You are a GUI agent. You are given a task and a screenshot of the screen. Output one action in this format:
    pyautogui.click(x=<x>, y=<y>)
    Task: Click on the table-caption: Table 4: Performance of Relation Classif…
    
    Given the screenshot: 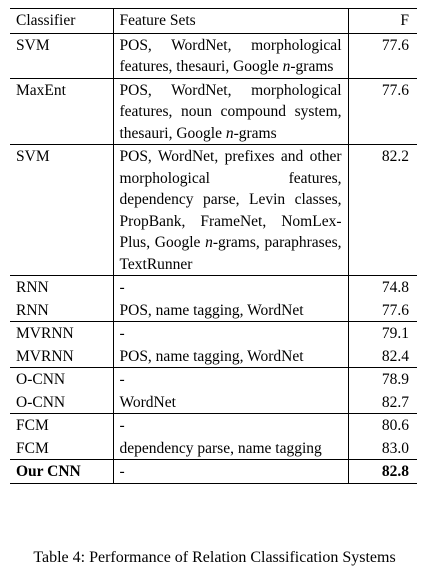 What is the action you would take?
    pyautogui.click(x=214, y=557)
    